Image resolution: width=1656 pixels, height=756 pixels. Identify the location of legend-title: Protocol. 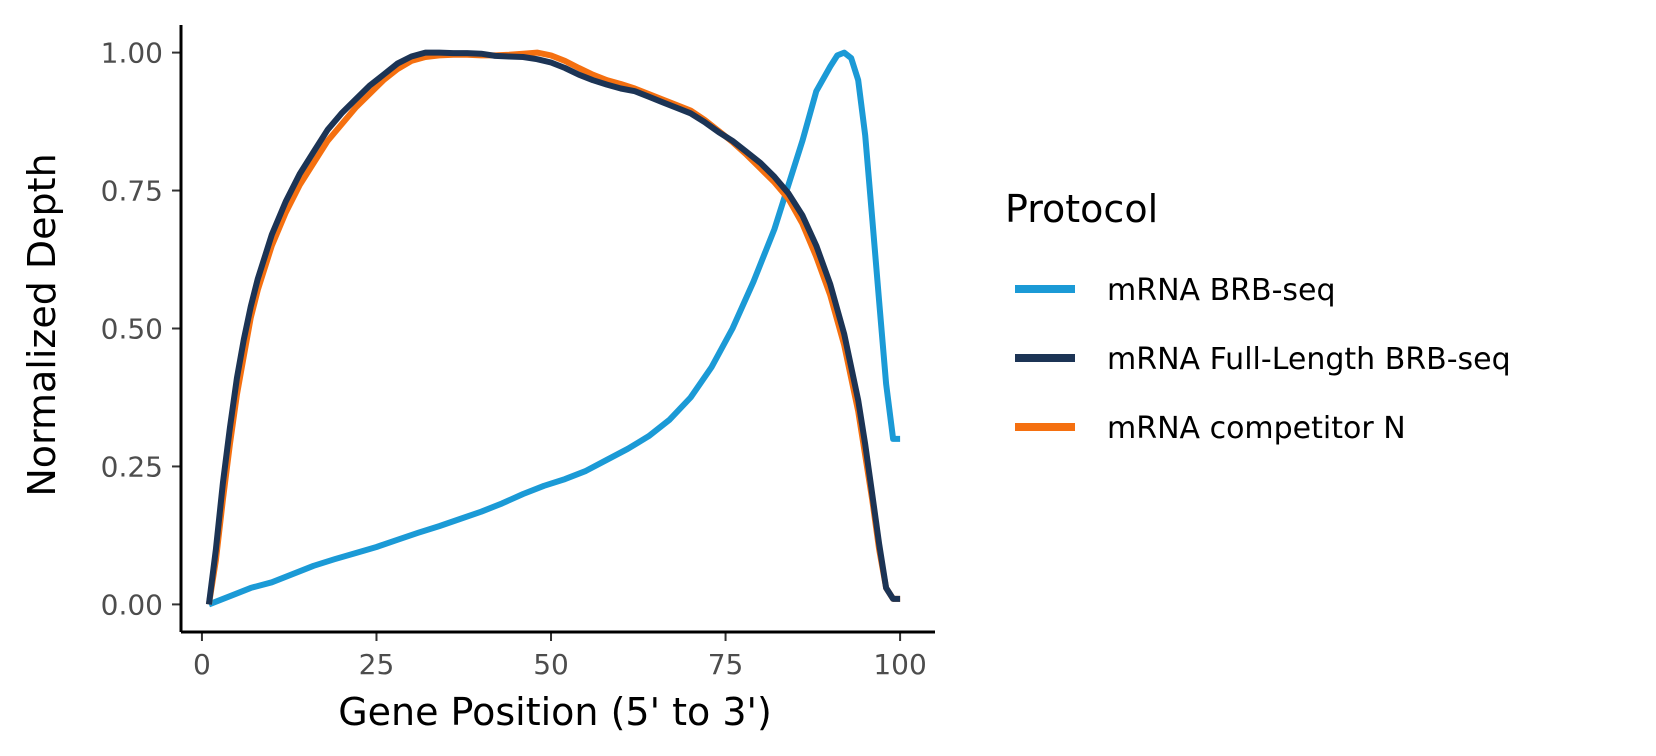
(1081, 209).